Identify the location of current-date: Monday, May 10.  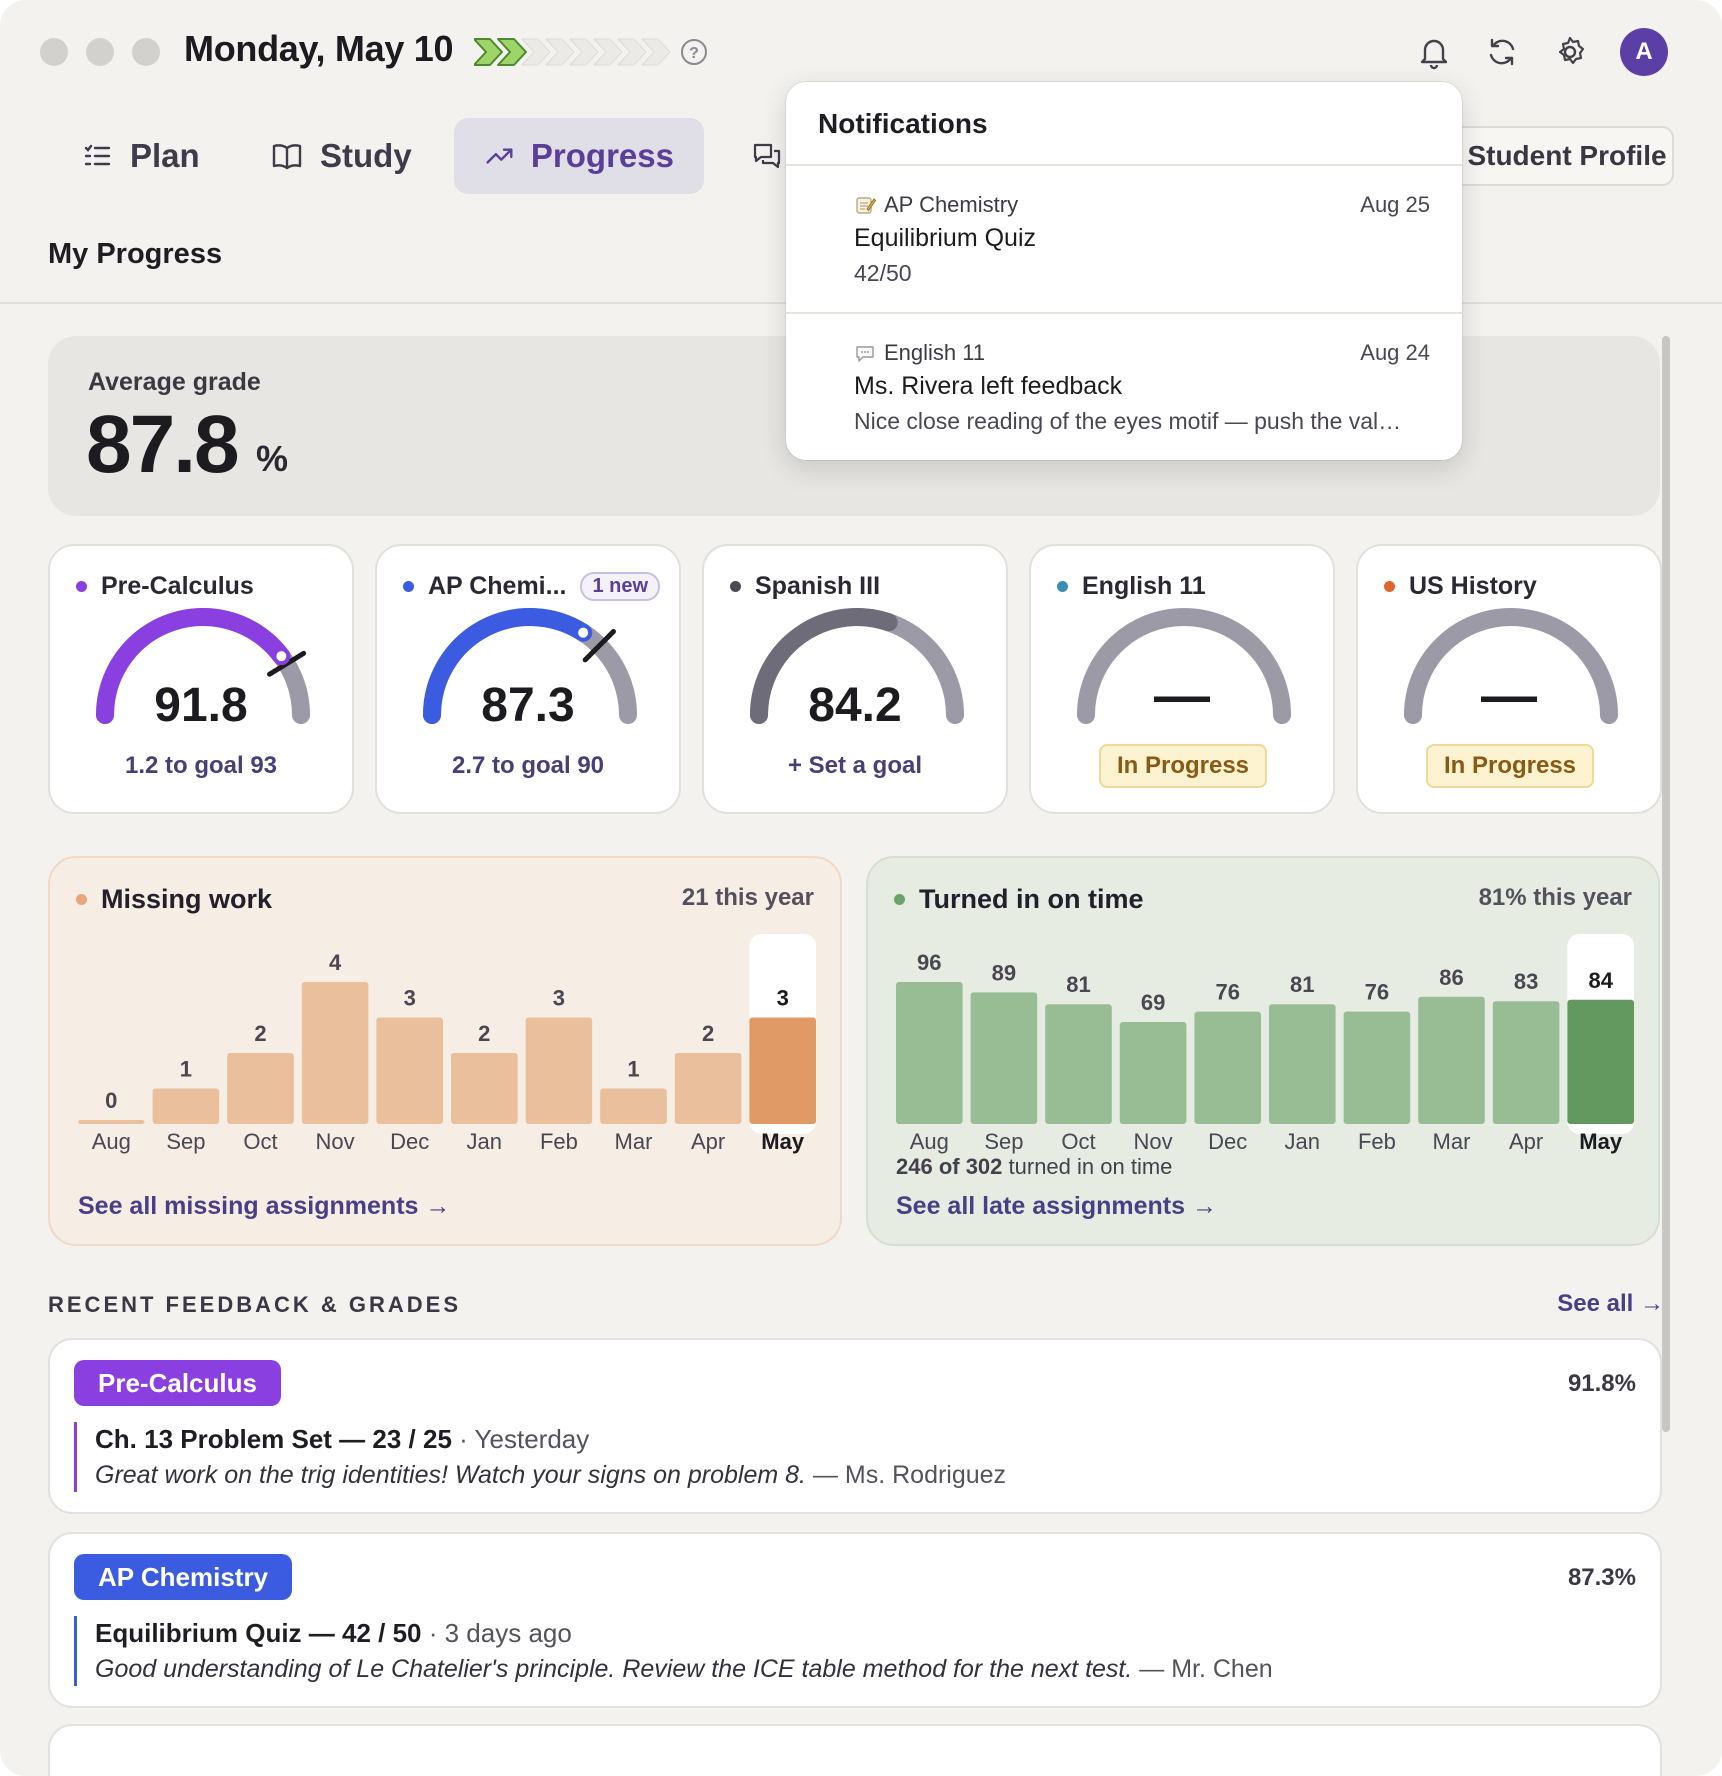
(319, 48).